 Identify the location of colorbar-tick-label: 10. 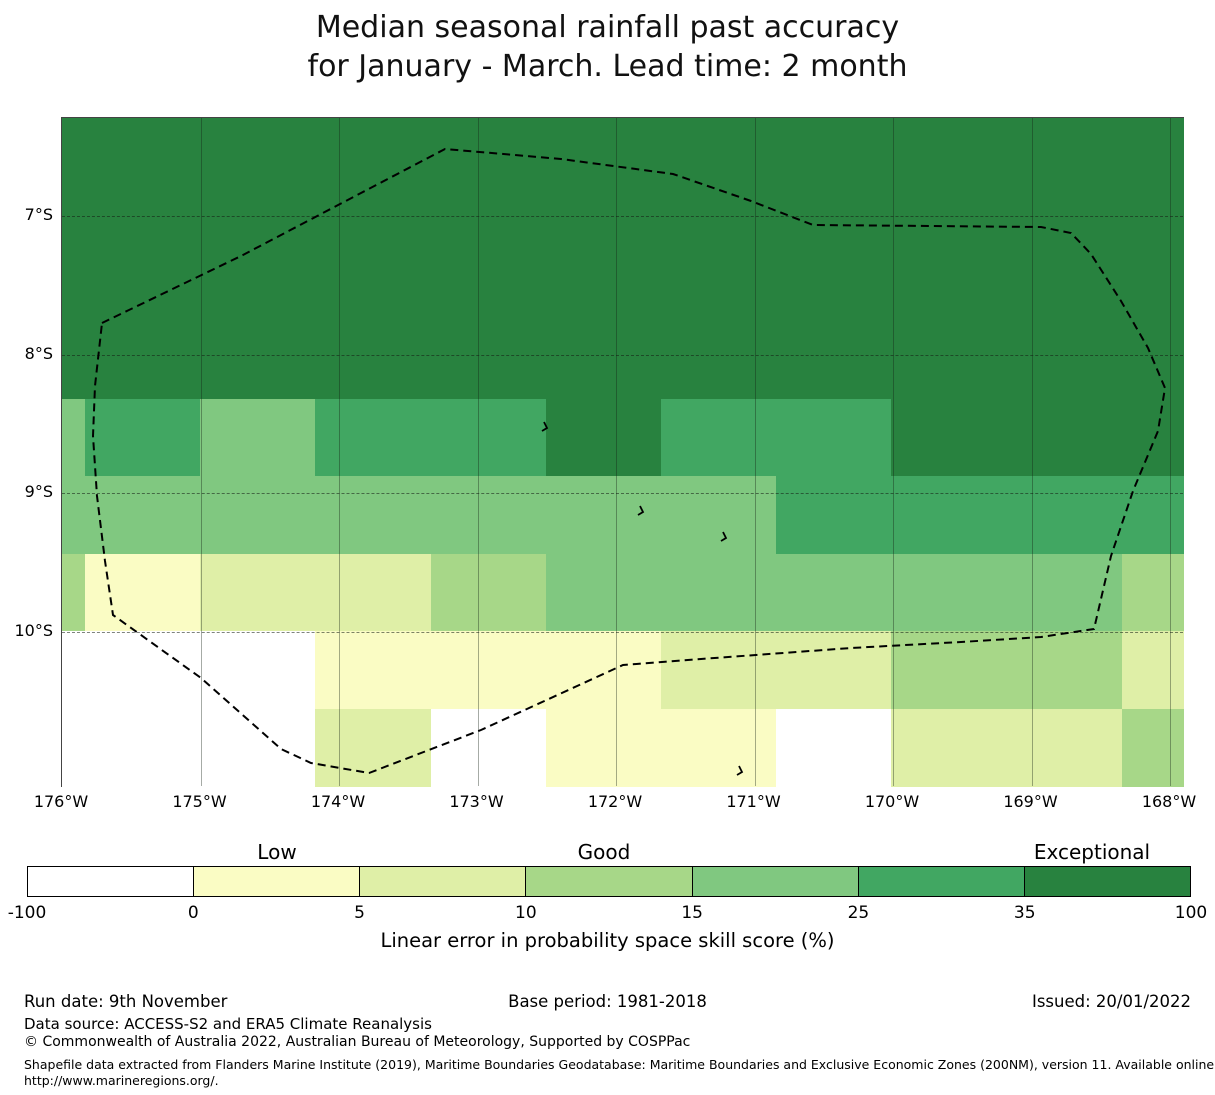
(526, 913).